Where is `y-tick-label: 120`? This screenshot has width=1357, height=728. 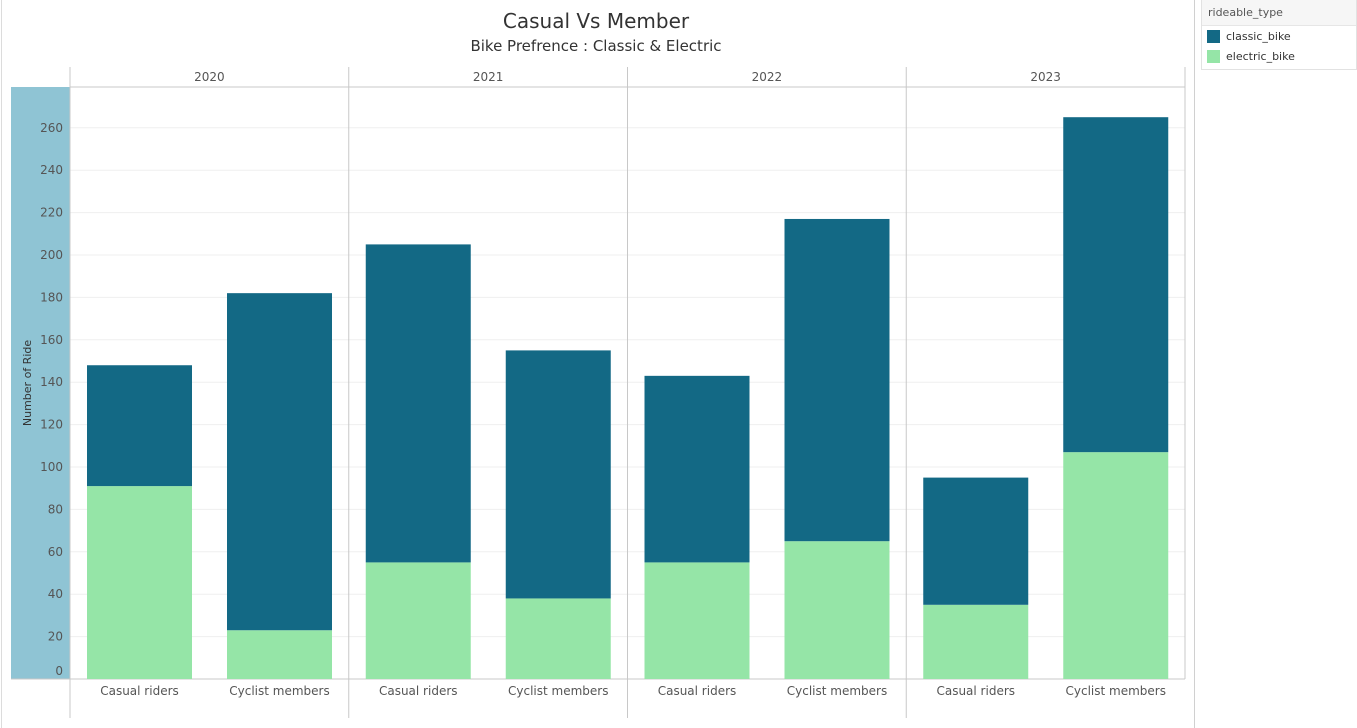 y-tick-label: 120 is located at coordinates (51, 425).